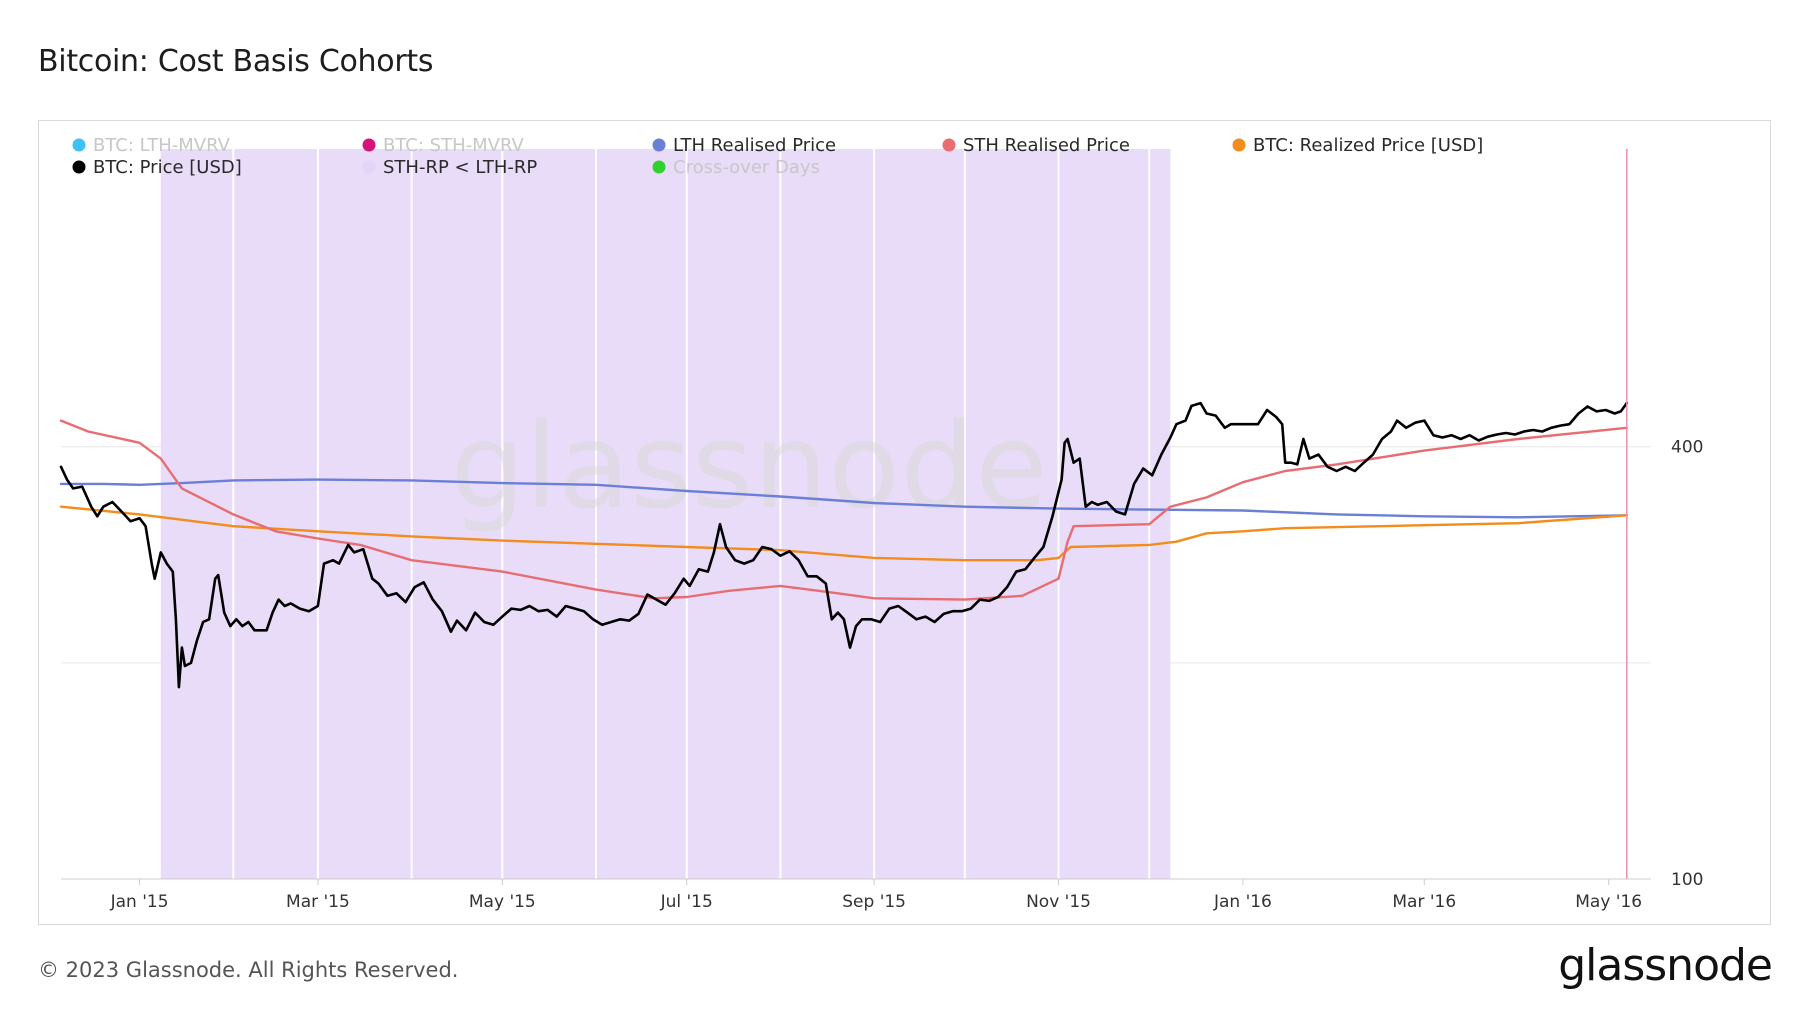 This screenshot has height=1013, width=1800. Describe the element at coordinates (659, 167) in the screenshot. I see `legend-marker-cross-over-days` at that location.